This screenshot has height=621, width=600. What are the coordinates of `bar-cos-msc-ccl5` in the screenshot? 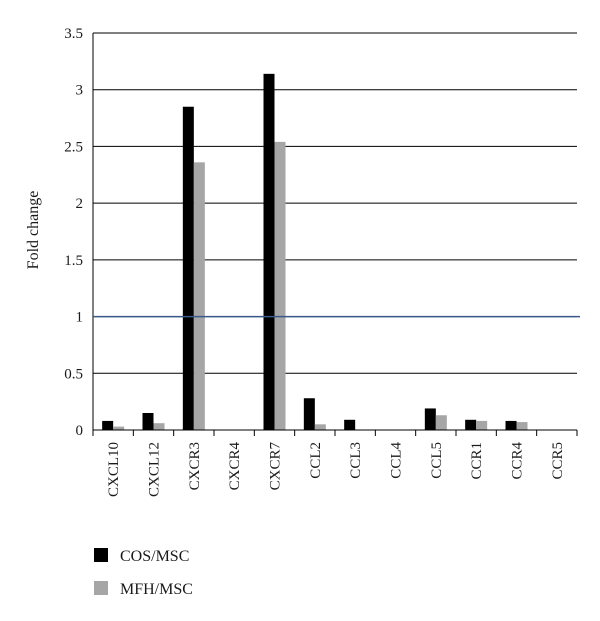 It's located at (430, 419).